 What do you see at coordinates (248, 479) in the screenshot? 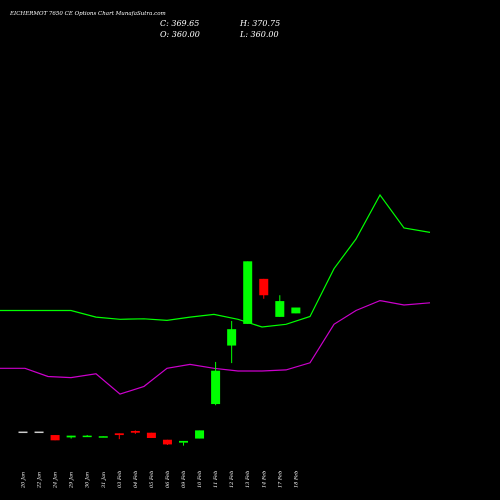
I see `x-tick-label: 13 Feb` at bounding box center [248, 479].